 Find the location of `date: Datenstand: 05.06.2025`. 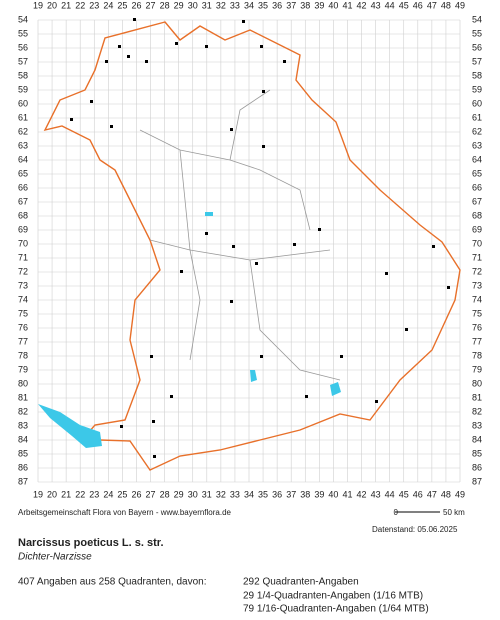

date: Datenstand: 05.06.2025 is located at coordinates (415, 529).